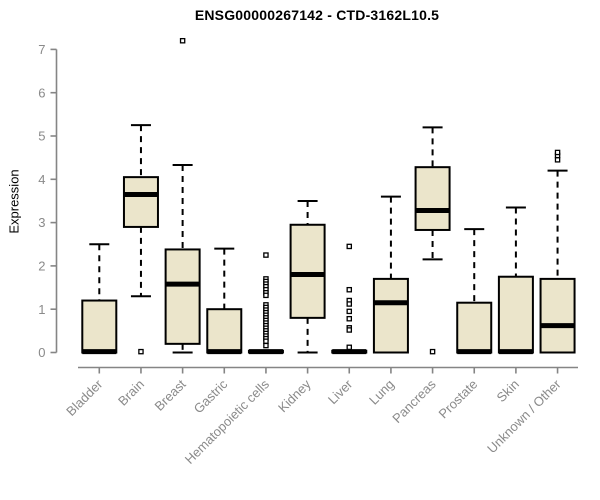  Describe the element at coordinates (41, 352) in the screenshot. I see `y-tick-label: 0` at that location.